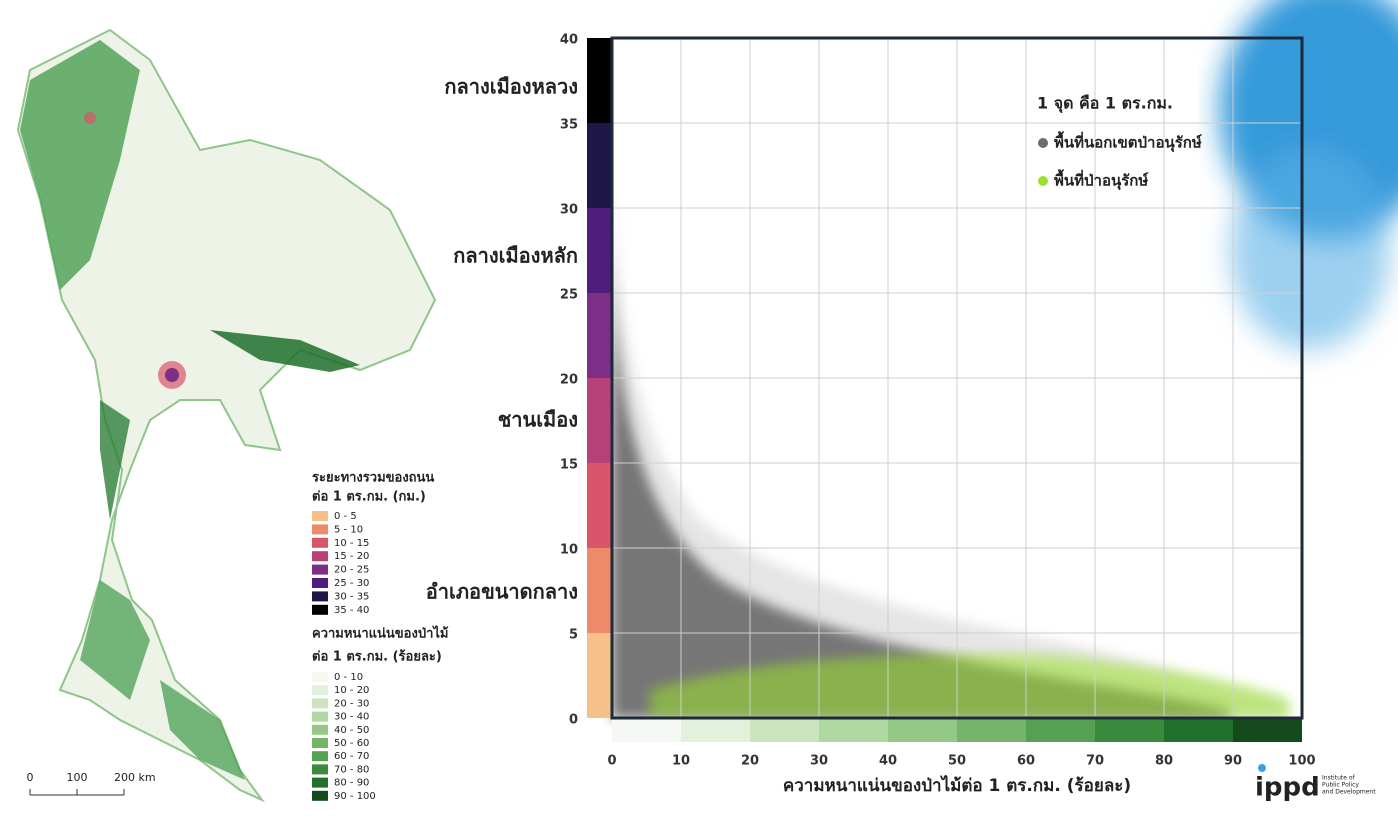 This screenshot has height=823, width=1398. Describe the element at coordinates (750, 761) in the screenshot. I see `x-tick-label: 20` at that location.